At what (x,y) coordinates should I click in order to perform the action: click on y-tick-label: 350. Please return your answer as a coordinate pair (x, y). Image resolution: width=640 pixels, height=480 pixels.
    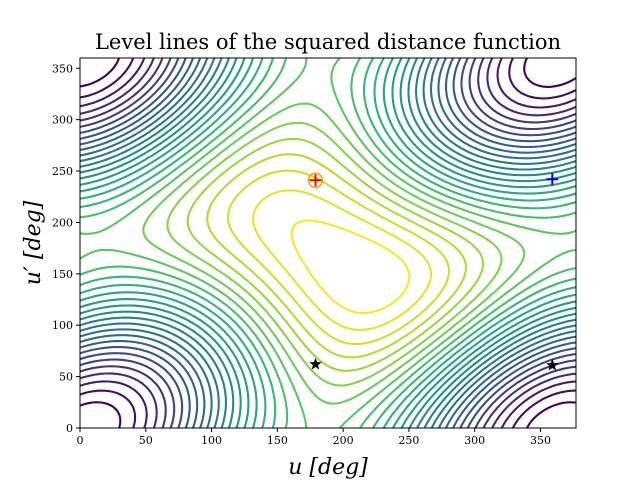
    Looking at the image, I should click on (62, 68).